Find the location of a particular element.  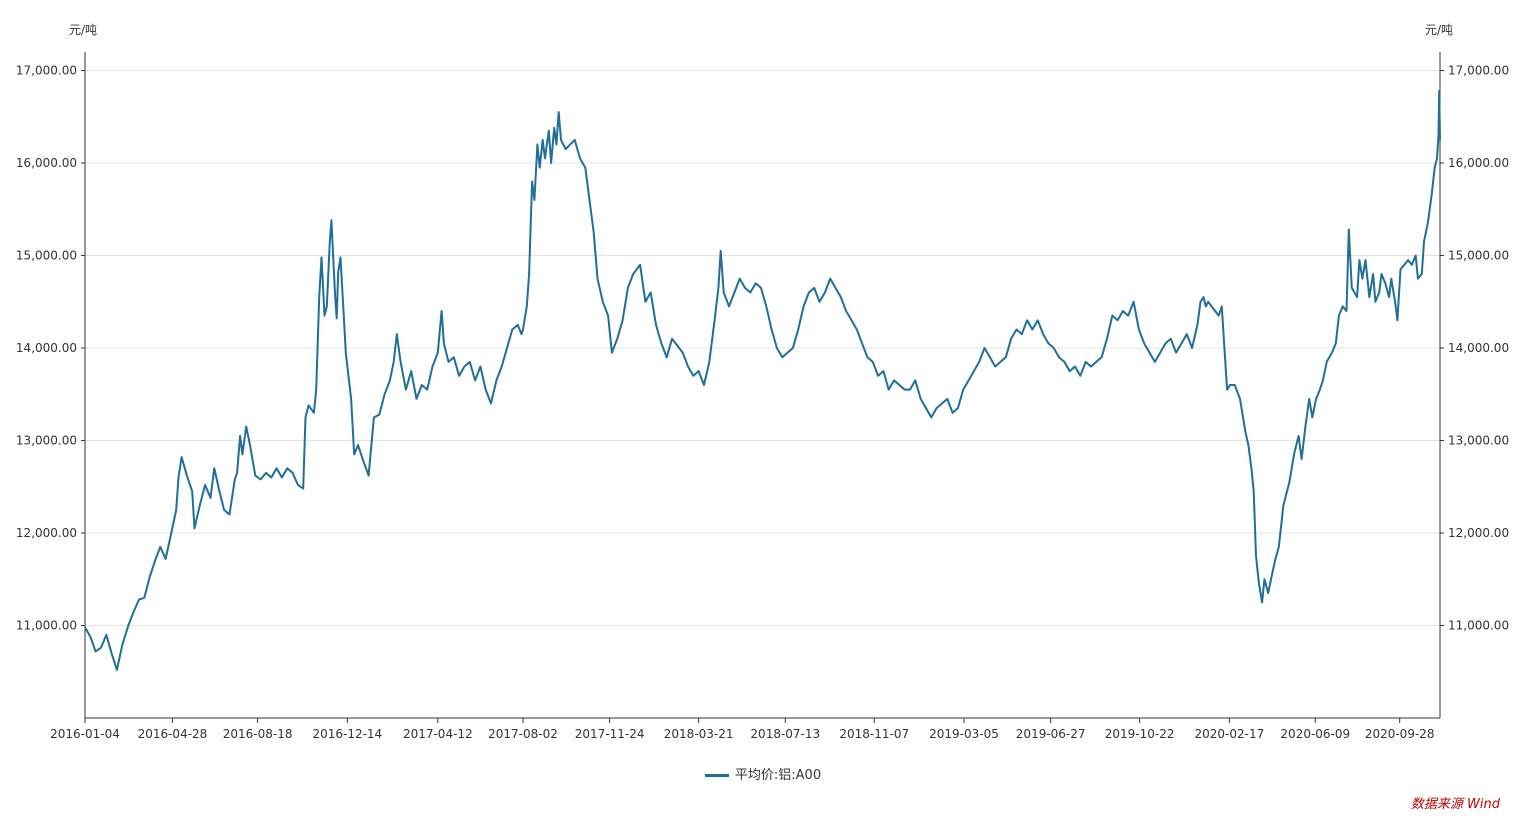

x-tick-label: 2016-12-14 is located at coordinates (347, 734).